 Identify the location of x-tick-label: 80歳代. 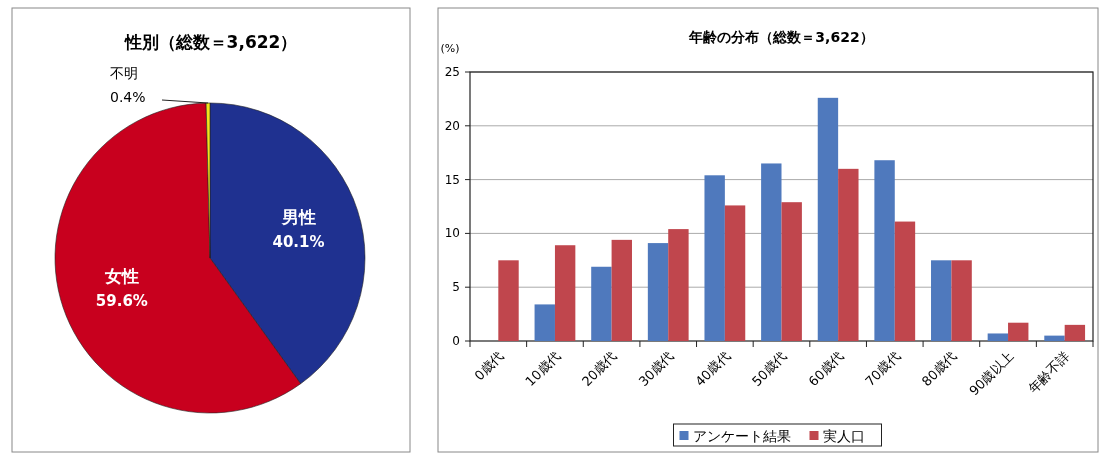
(939, 369).